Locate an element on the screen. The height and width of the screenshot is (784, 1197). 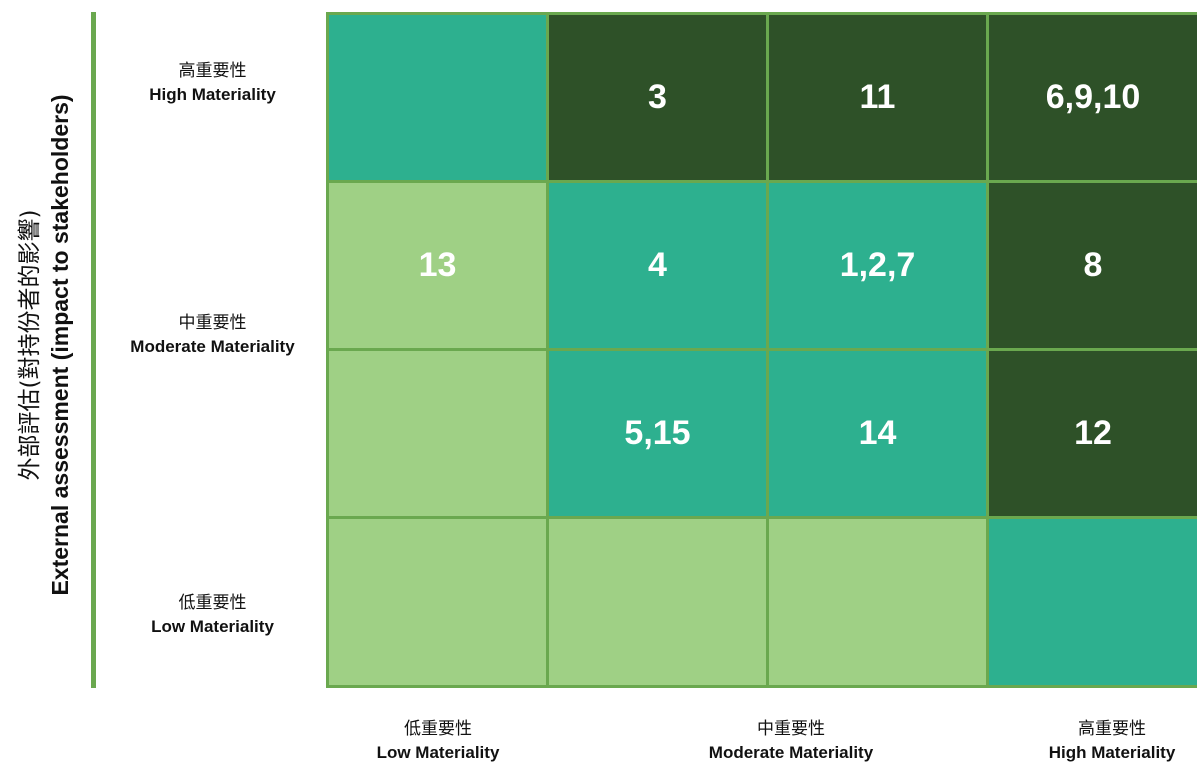
row-label-low-zh: 低重要性 is located at coordinates (212, 603).